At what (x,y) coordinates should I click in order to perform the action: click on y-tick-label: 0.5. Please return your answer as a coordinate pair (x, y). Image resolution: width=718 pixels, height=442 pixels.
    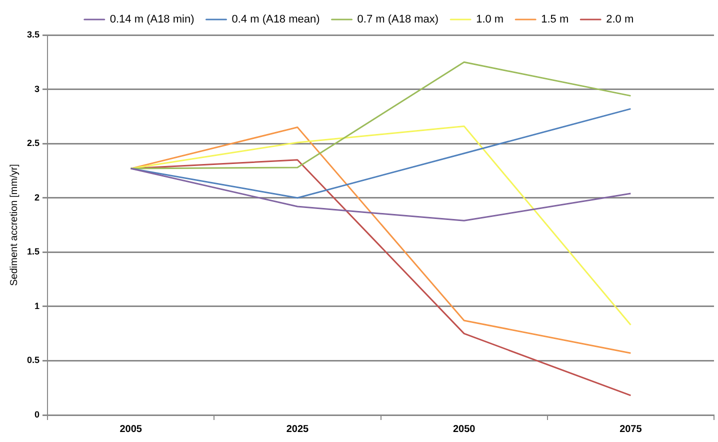
    Looking at the image, I should click on (33, 360).